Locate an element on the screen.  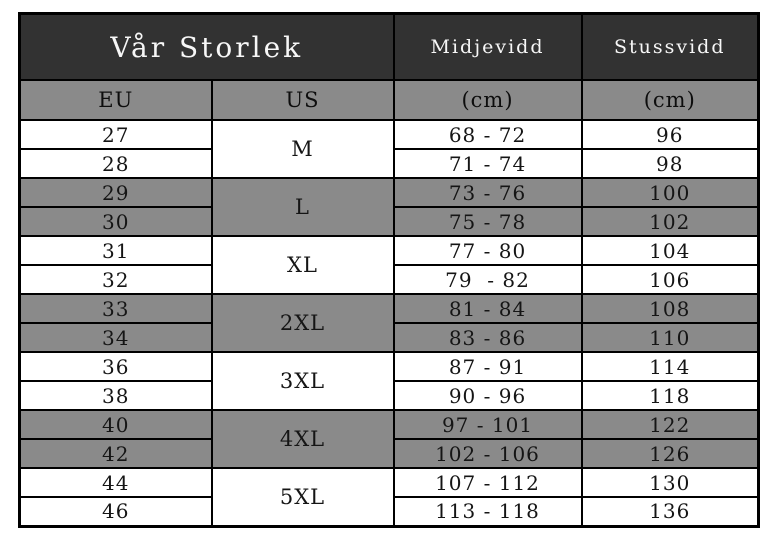
table-row: 46 113 - 118 136 is located at coordinates (389, 511).